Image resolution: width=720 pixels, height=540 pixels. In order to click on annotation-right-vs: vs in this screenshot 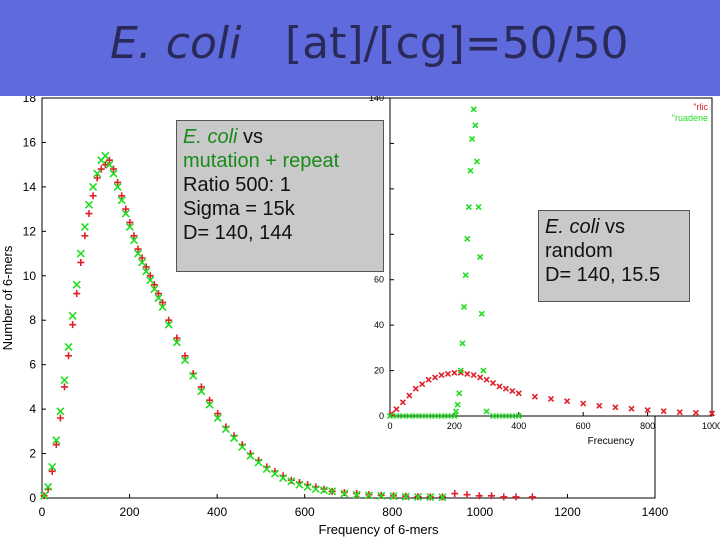, I will do `click(612, 227)`.